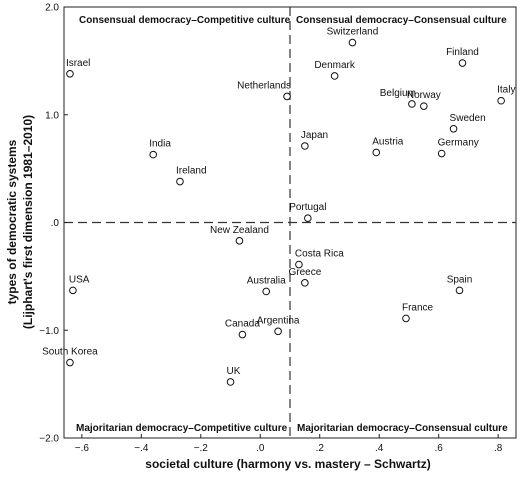 Image resolution: width=520 pixels, height=478 pixels. I want to click on data-point-japan, so click(305, 146).